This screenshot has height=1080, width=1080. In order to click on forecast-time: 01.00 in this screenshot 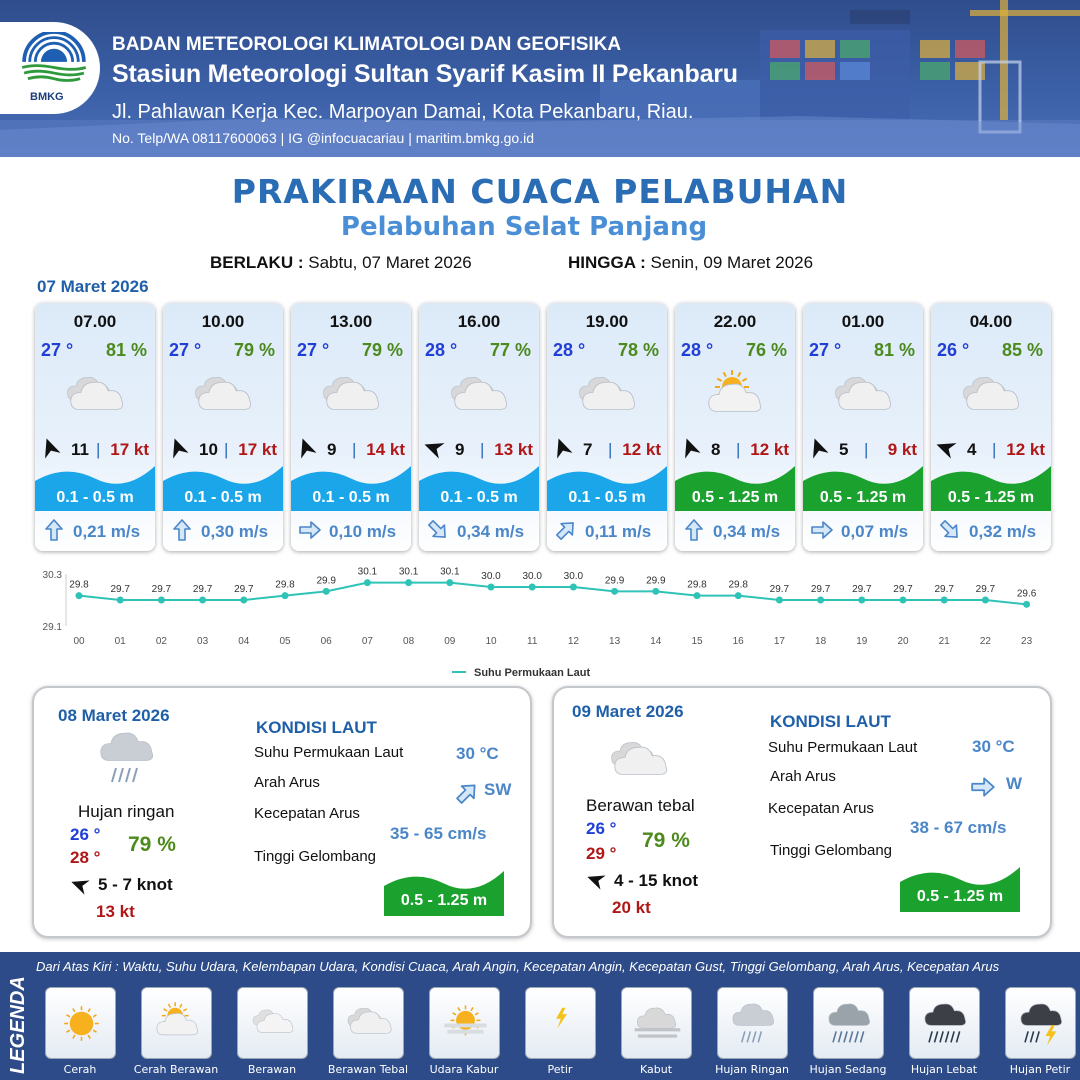, I will do `click(863, 321)`.